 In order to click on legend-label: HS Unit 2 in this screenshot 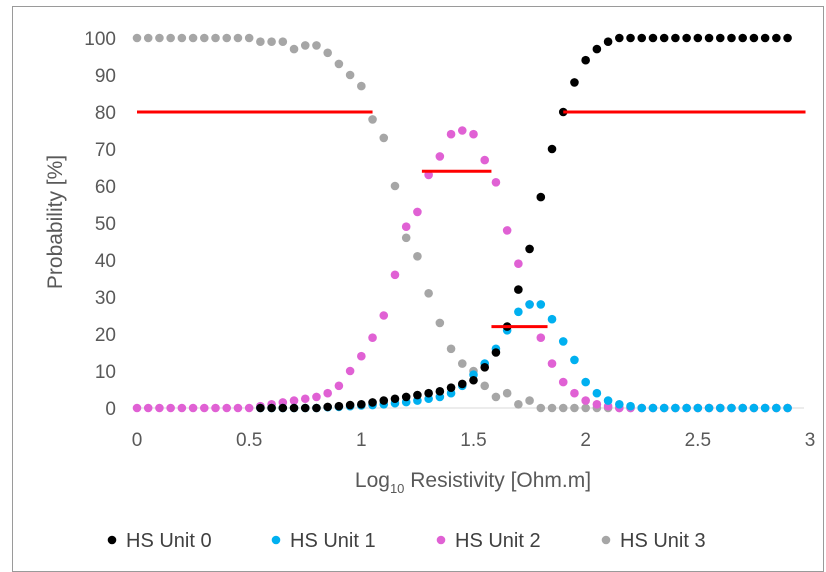, I will do `click(498, 541)`.